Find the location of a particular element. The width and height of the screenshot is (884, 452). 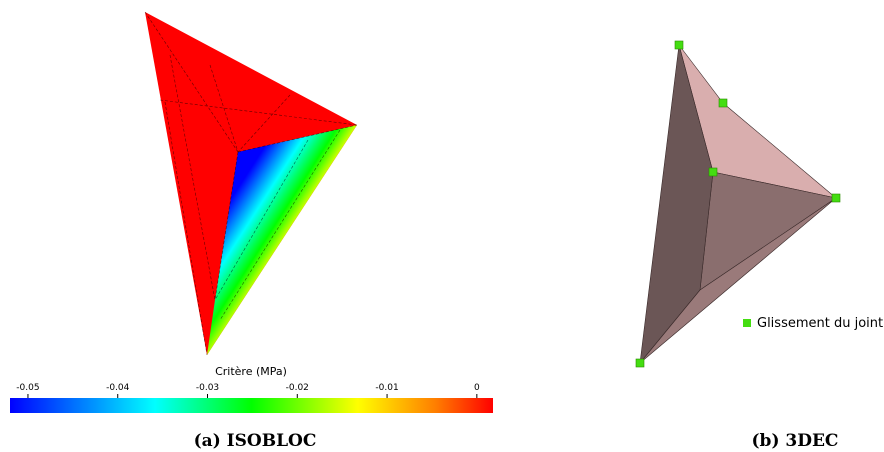

tick-label: -0.01 is located at coordinates (386, 388).